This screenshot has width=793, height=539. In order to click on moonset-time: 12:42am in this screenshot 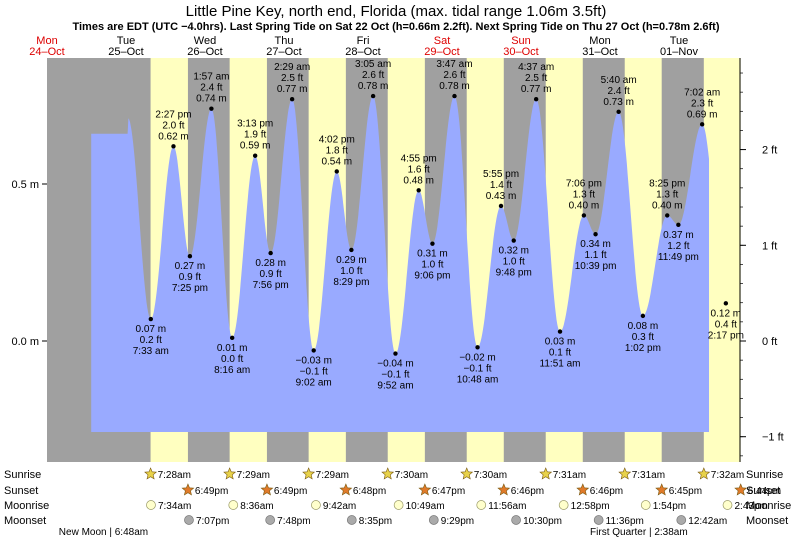, I will do `click(707, 521)`.